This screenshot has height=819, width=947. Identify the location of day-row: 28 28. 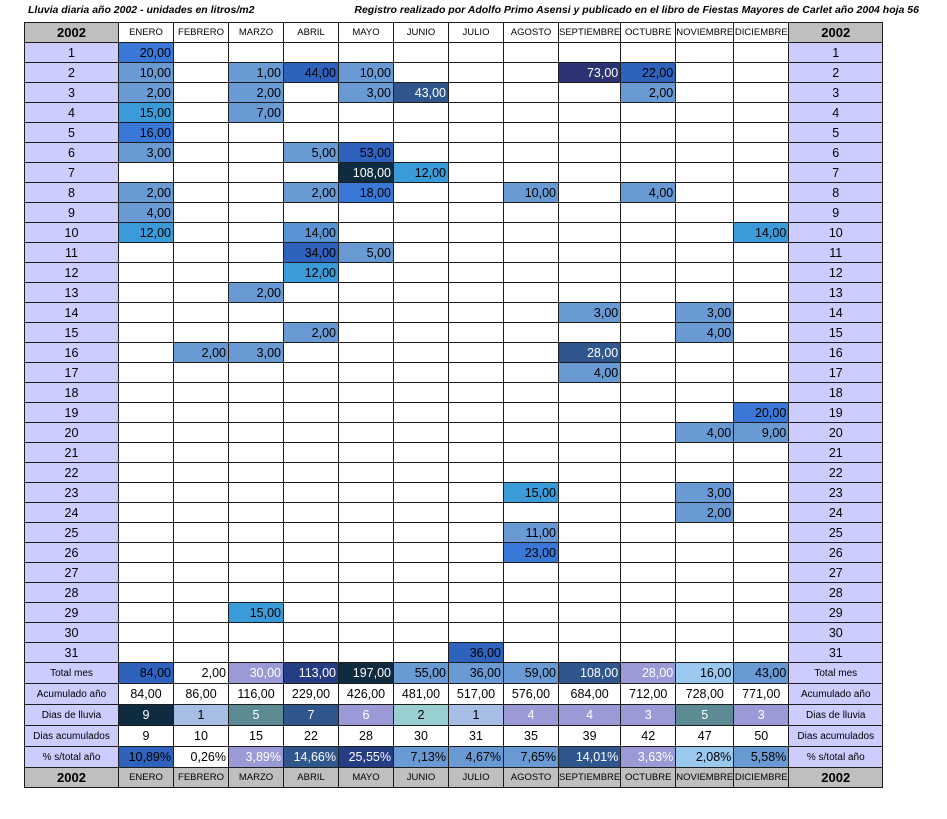
(454, 592).